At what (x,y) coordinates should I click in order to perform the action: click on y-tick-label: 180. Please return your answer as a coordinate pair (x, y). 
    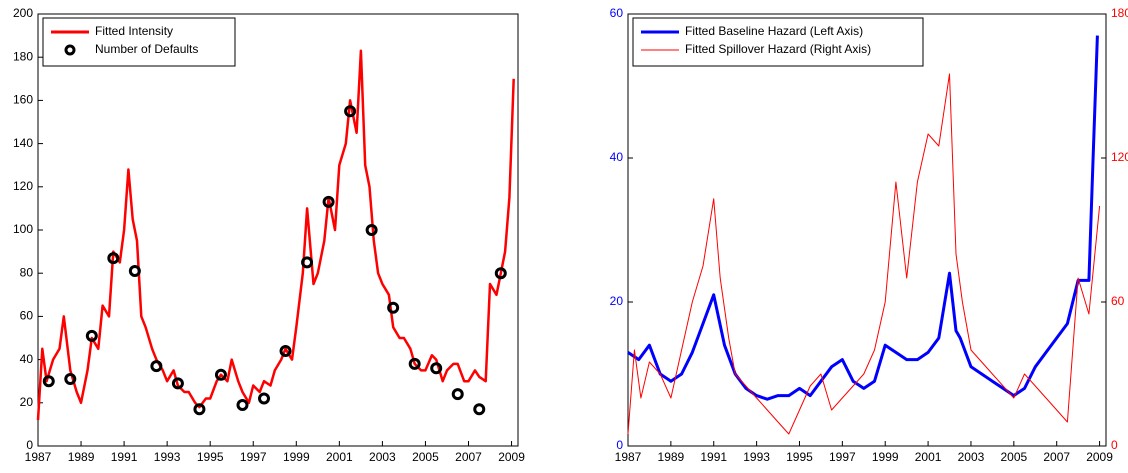
    Looking at the image, I should click on (23, 56).